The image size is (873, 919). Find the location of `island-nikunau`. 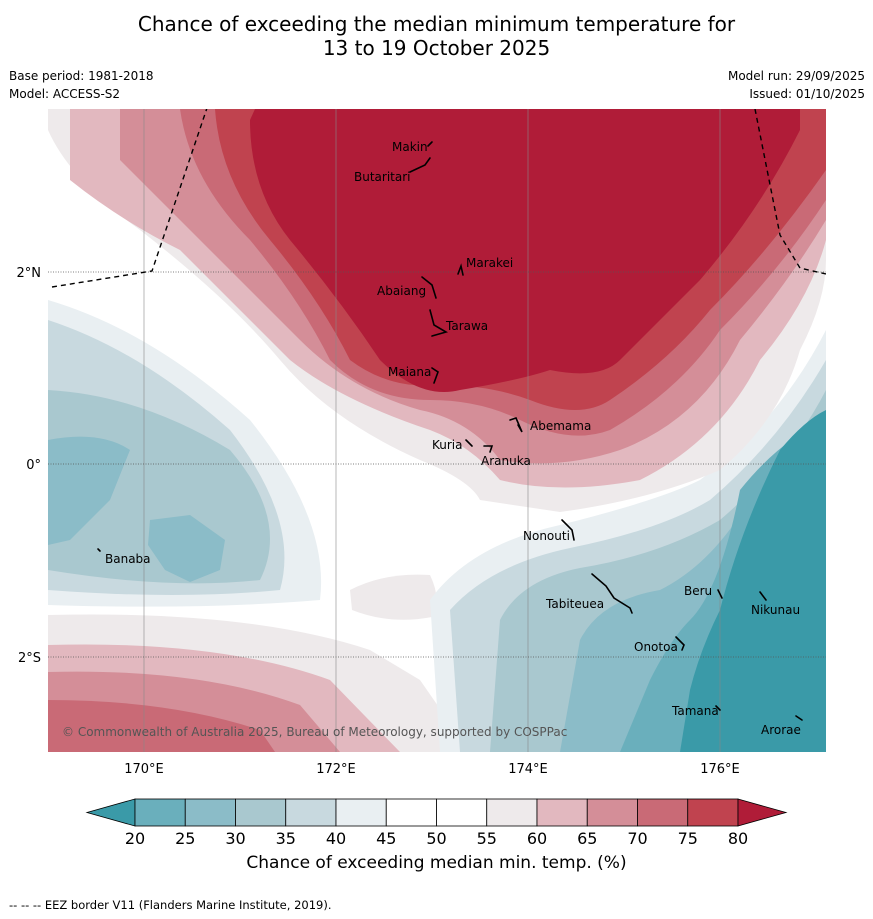

island-nikunau is located at coordinates (763, 596).